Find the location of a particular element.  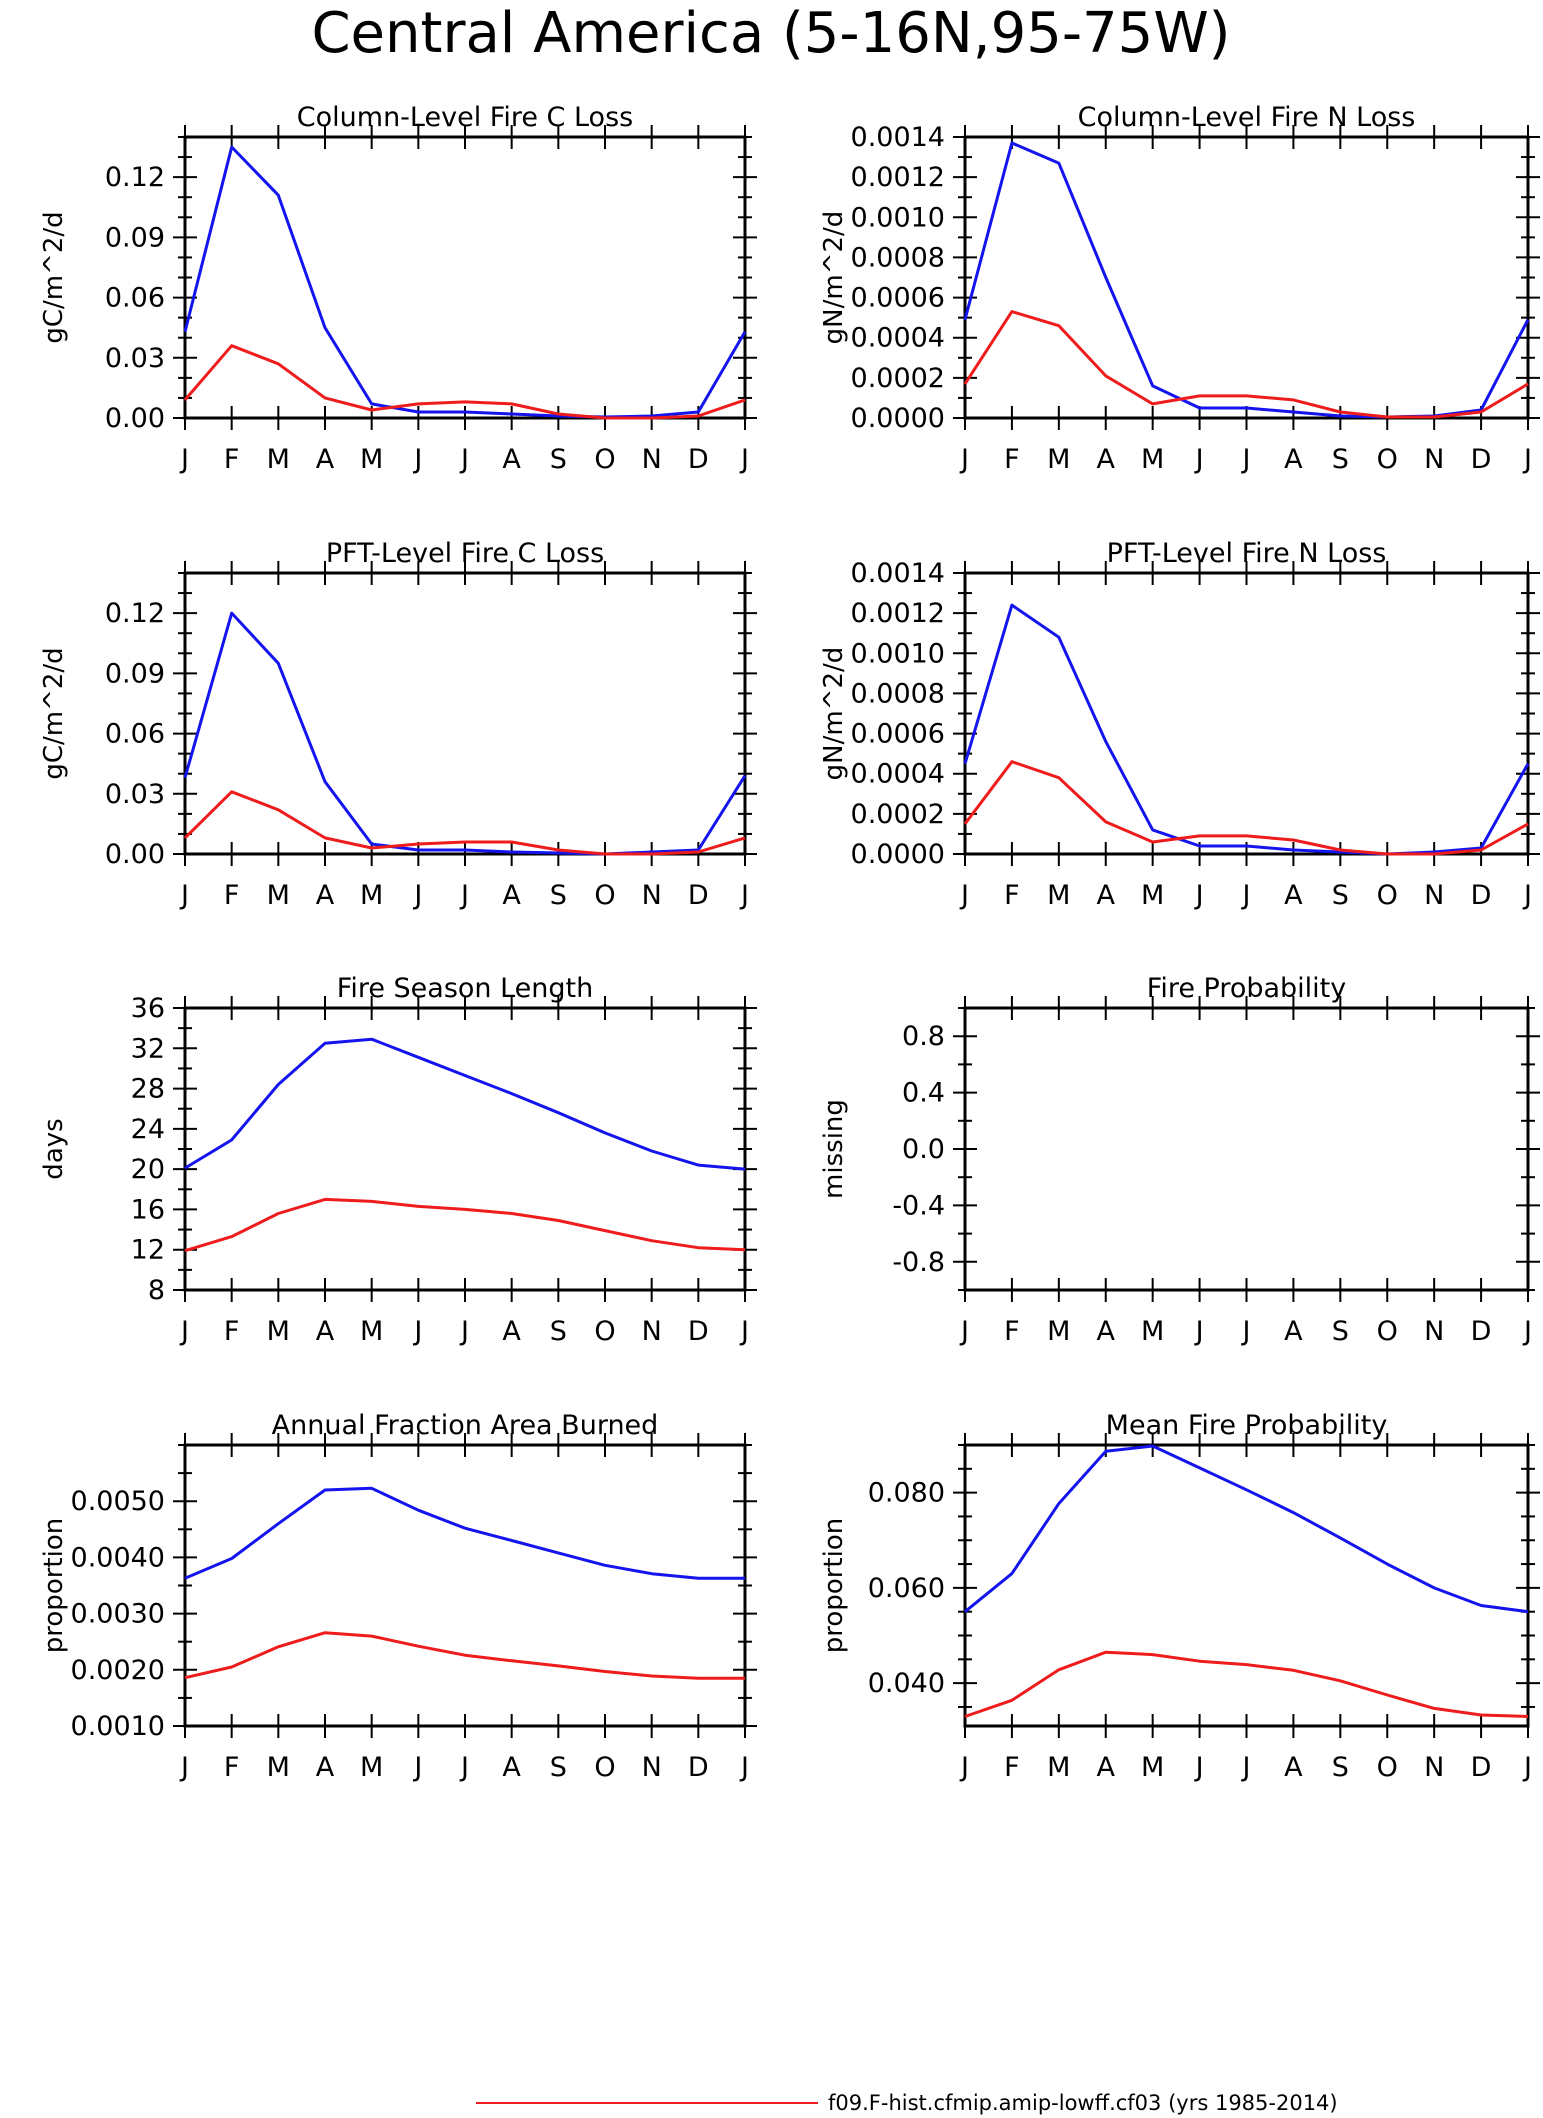

y-tick-label: 0.8 is located at coordinates (923, 1036).